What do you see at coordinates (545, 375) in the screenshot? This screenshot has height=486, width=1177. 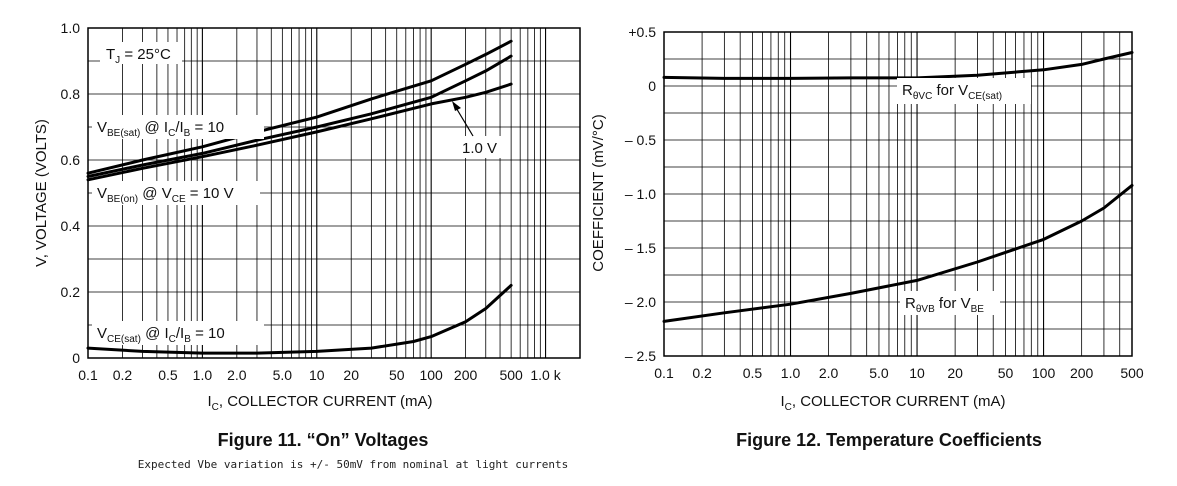 I see `x-tick-label: 1.0 k` at bounding box center [545, 375].